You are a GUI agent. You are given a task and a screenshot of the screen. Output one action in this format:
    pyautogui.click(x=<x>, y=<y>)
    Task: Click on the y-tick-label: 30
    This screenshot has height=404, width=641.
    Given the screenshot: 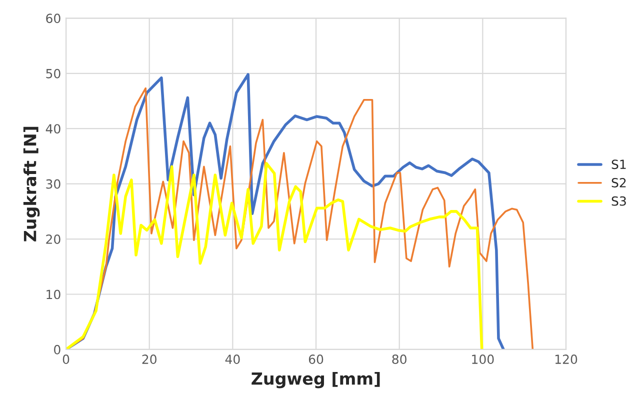 What is the action you would take?
    pyautogui.click(x=53, y=184)
    